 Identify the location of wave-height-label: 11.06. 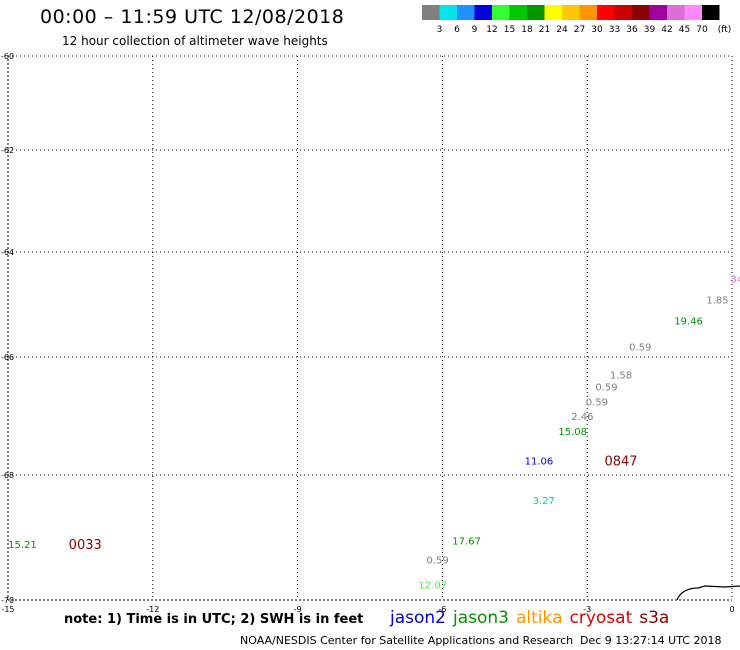
(539, 461).